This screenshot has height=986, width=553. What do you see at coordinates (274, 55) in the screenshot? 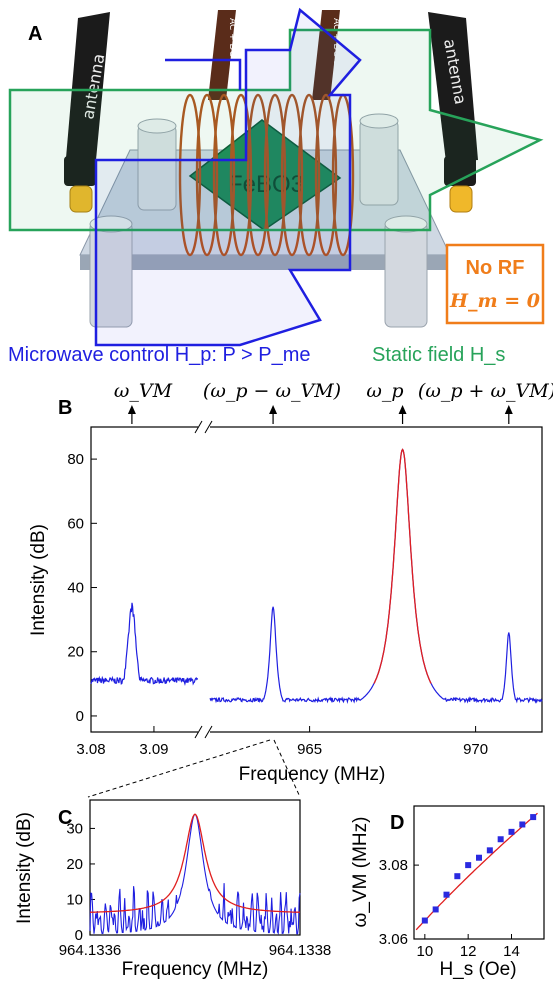
I see `current-leads: AC + DC current AC + DC current` at bounding box center [274, 55].